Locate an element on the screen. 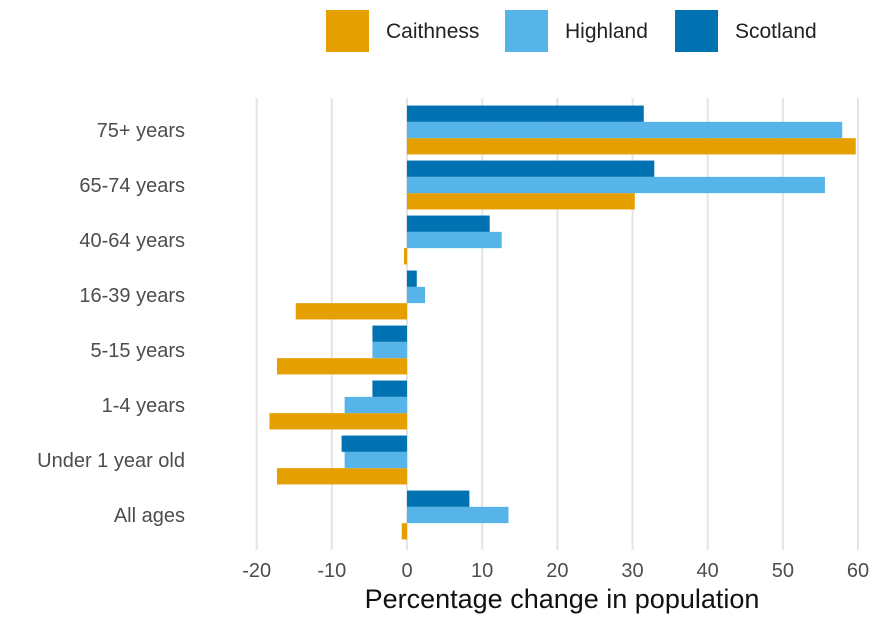 The width and height of the screenshot is (876, 618). x-tick-label-20: -20 is located at coordinates (256, 571).